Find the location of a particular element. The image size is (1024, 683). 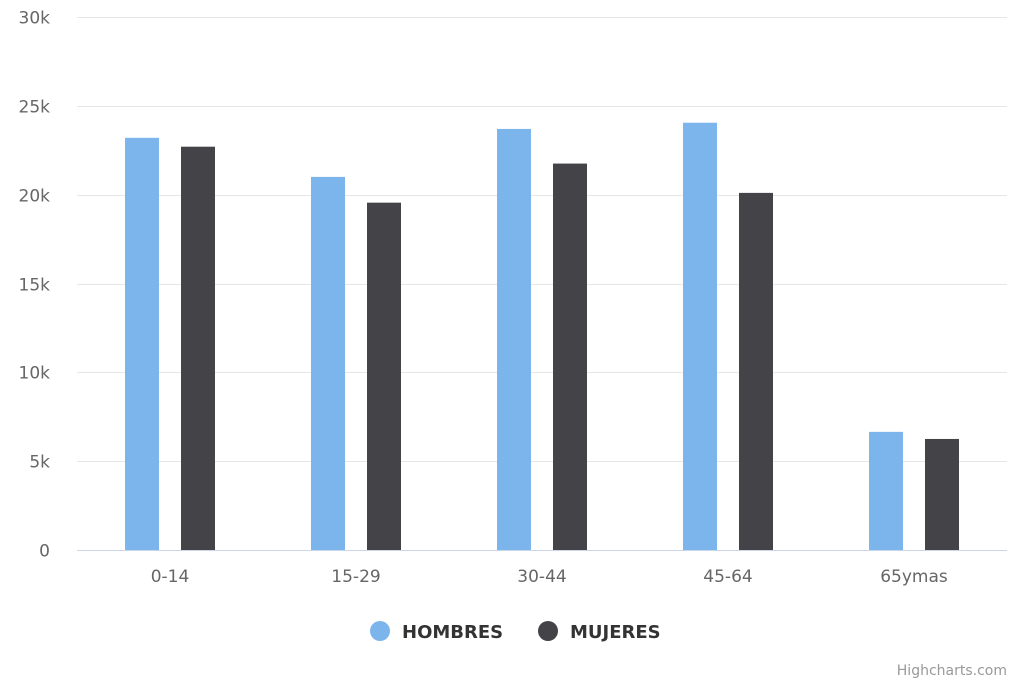

y-tick-label: 20k is located at coordinates (35, 197).